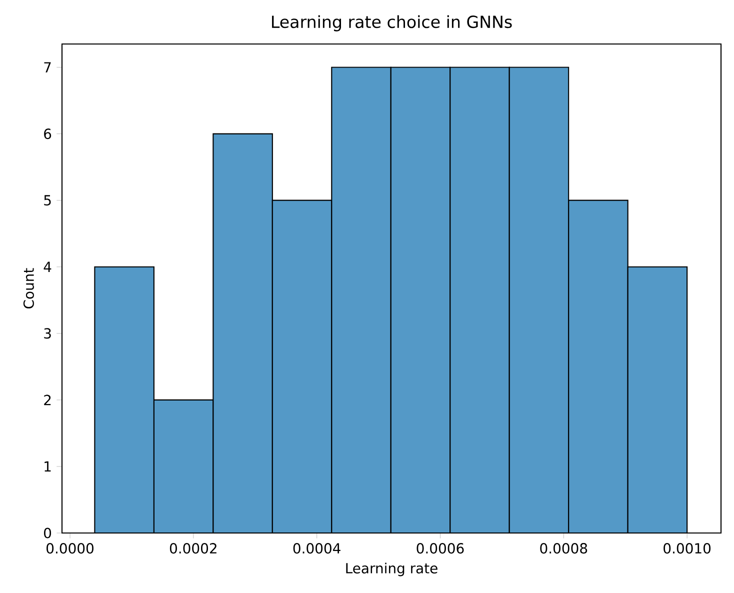 This screenshot has width=734, height=593. Describe the element at coordinates (48, 267) in the screenshot. I see `y-tick-label: 4` at that location.